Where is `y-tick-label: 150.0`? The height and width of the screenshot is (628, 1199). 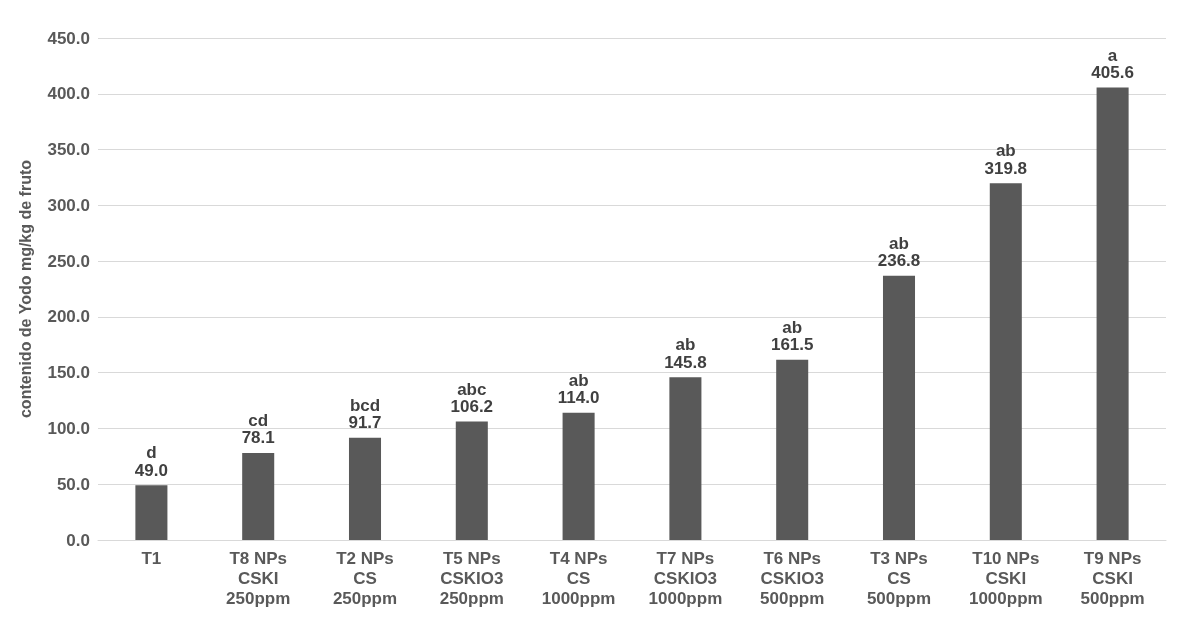
y-tick-label: 150.0 is located at coordinates (68, 373).